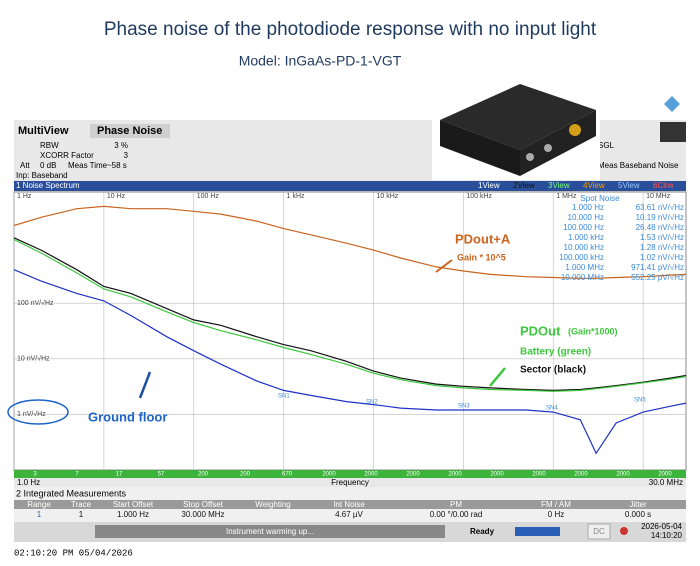 The height and width of the screenshot is (566, 700). Describe the element at coordinates (480, 148) in the screenshot. I see `device-side` at that location.